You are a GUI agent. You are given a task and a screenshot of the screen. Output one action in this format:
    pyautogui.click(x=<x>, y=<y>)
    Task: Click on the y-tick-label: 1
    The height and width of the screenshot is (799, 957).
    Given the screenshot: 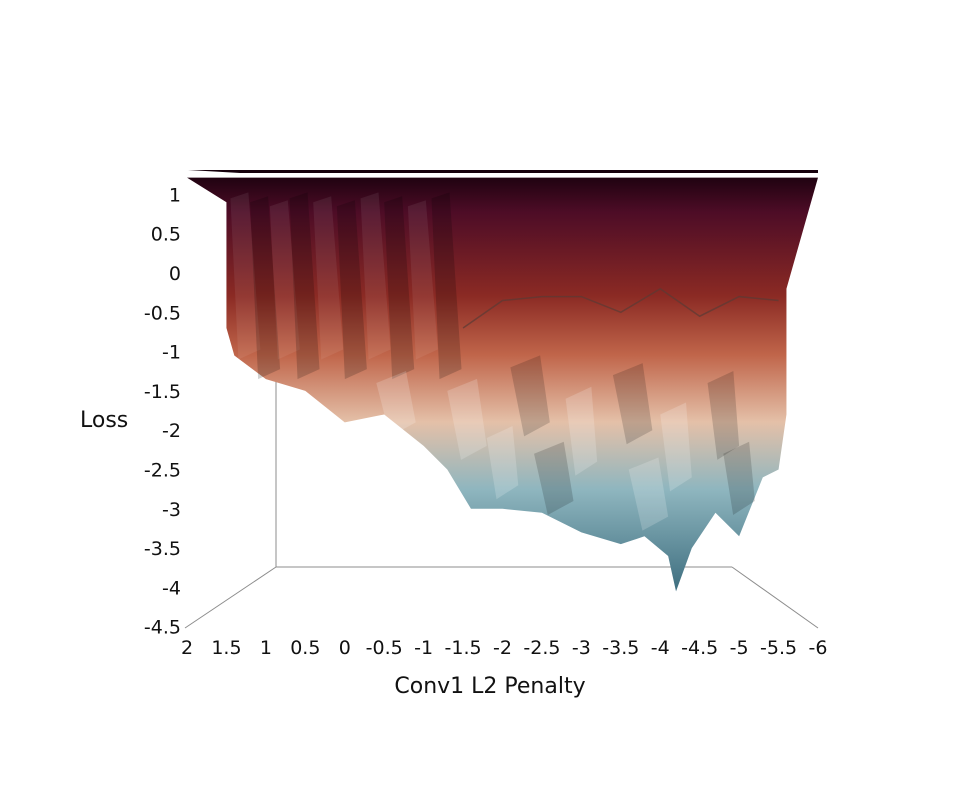 What is the action you would take?
    pyautogui.click(x=175, y=195)
    